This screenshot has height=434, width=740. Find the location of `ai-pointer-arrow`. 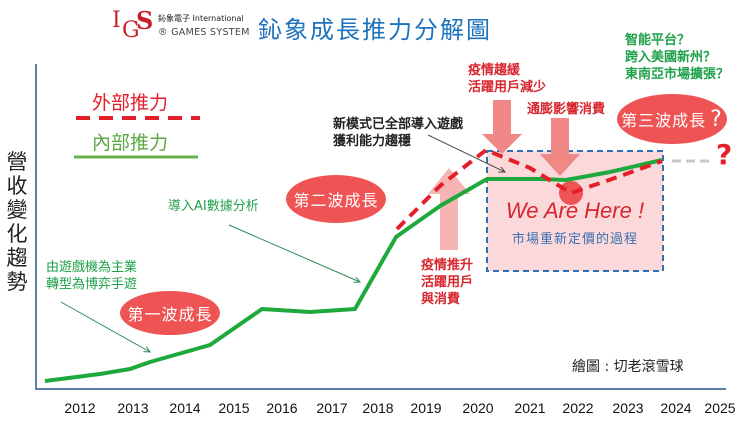

ai-pointer-arrow is located at coordinates (294, 253).